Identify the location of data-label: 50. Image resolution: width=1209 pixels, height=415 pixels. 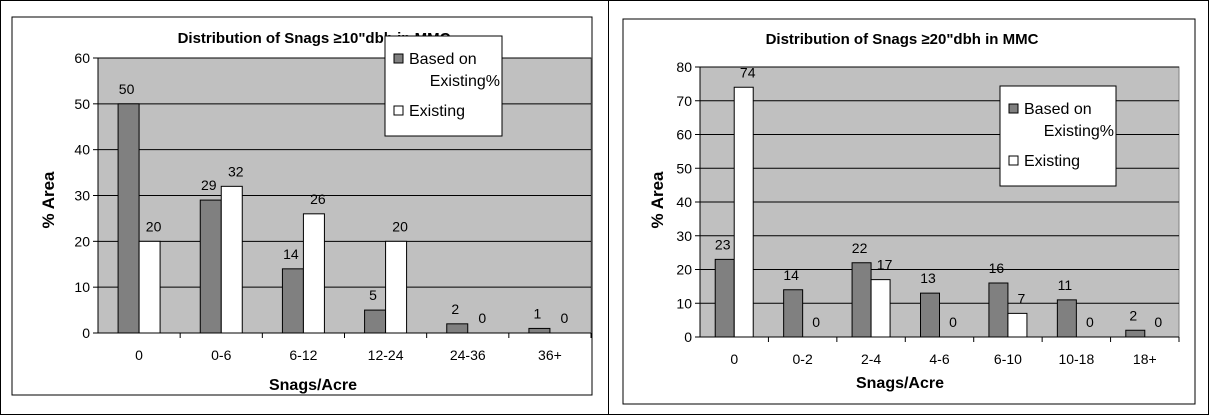
(127, 89).